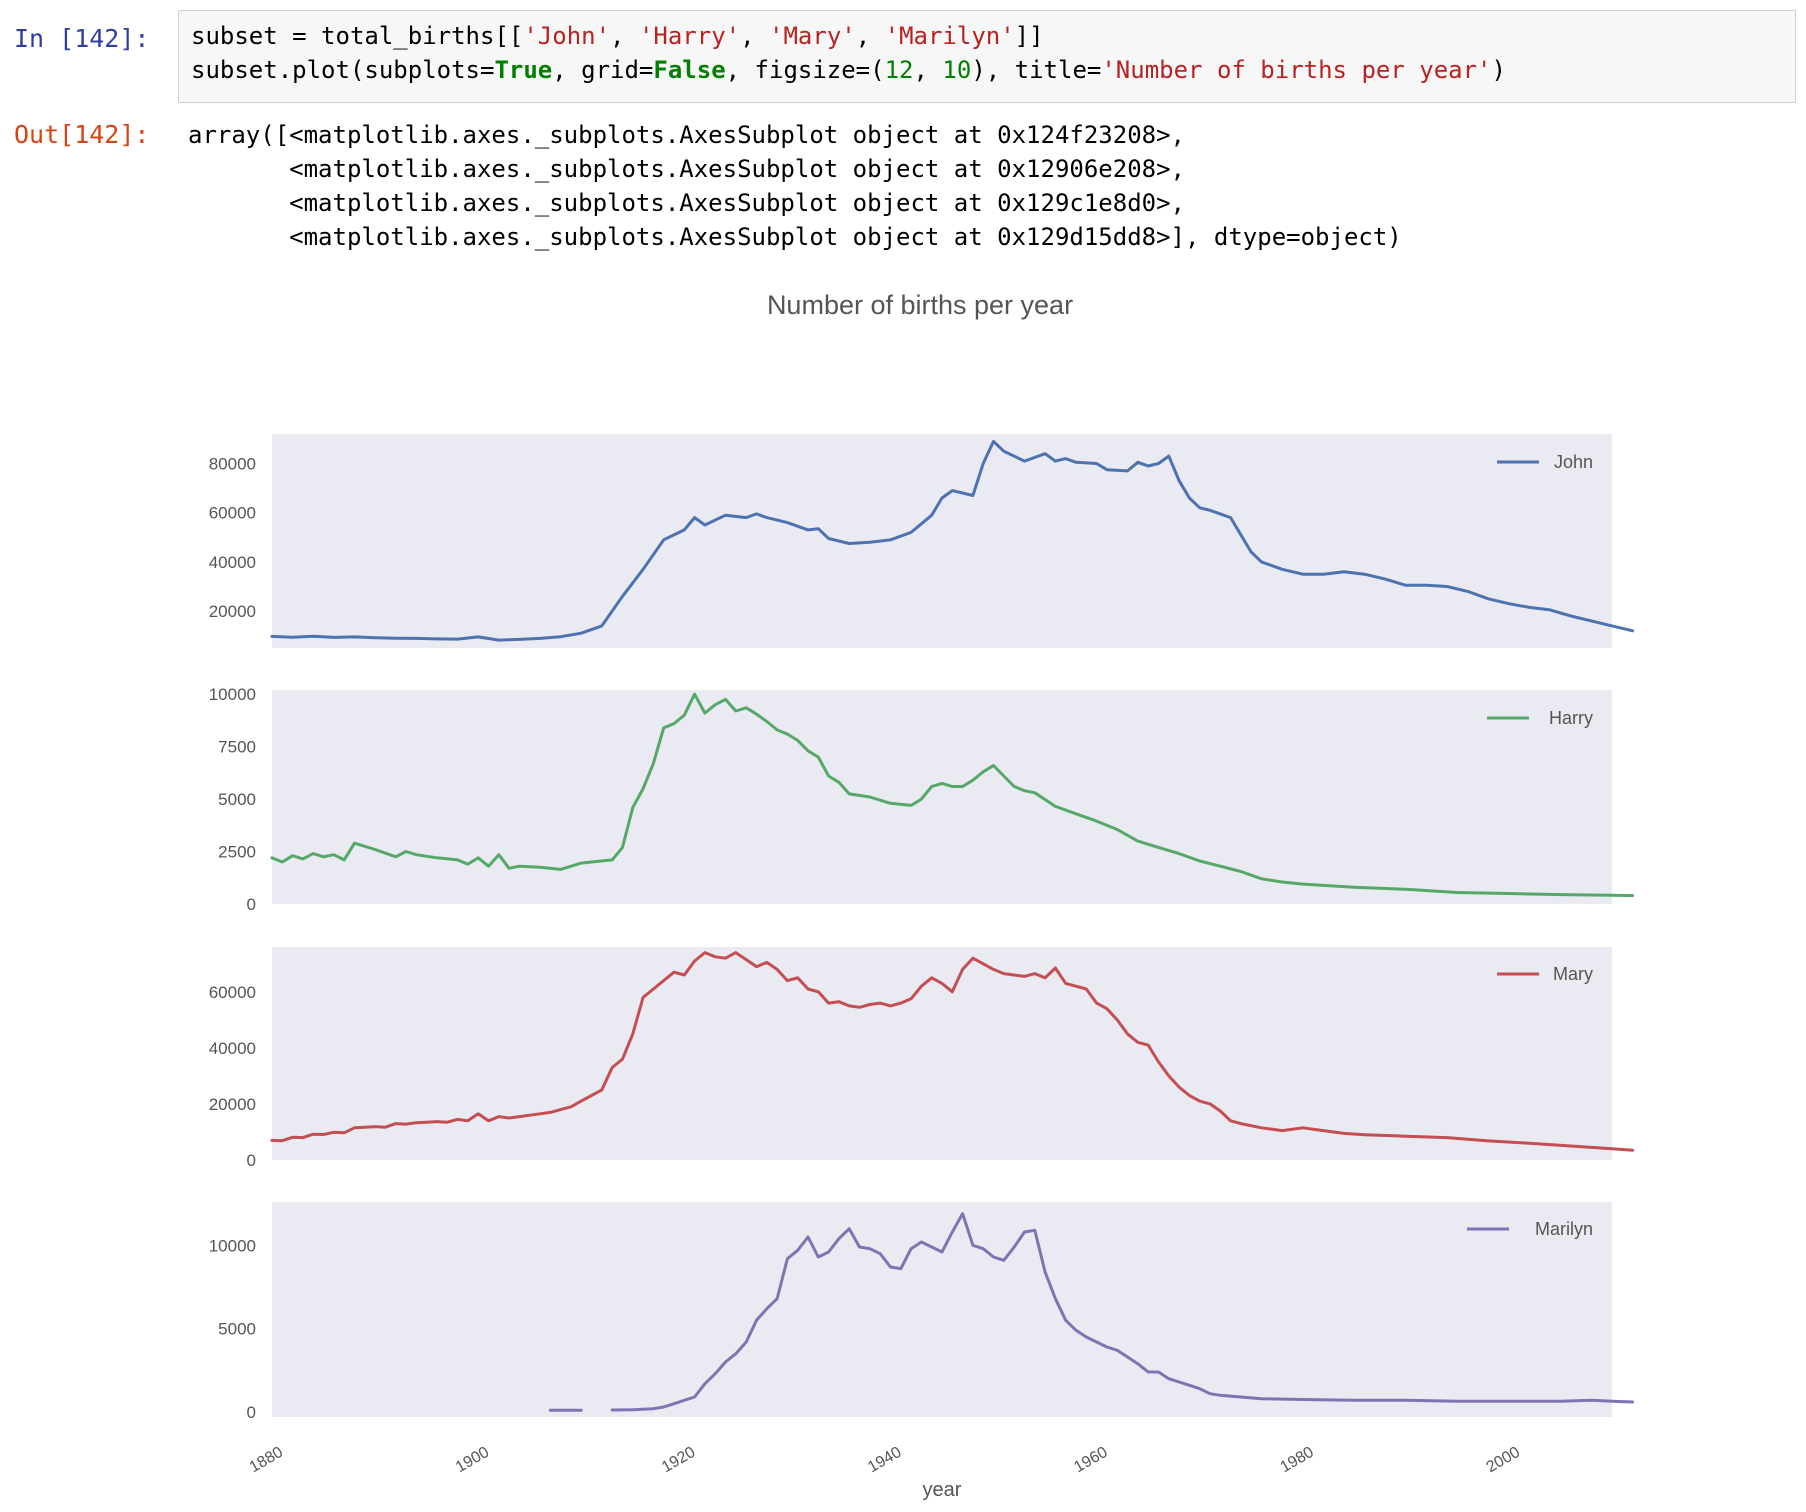 This screenshot has width=1806, height=1512. What do you see at coordinates (812, 36) in the screenshot?
I see `string-literal: 'Mary'` at bounding box center [812, 36].